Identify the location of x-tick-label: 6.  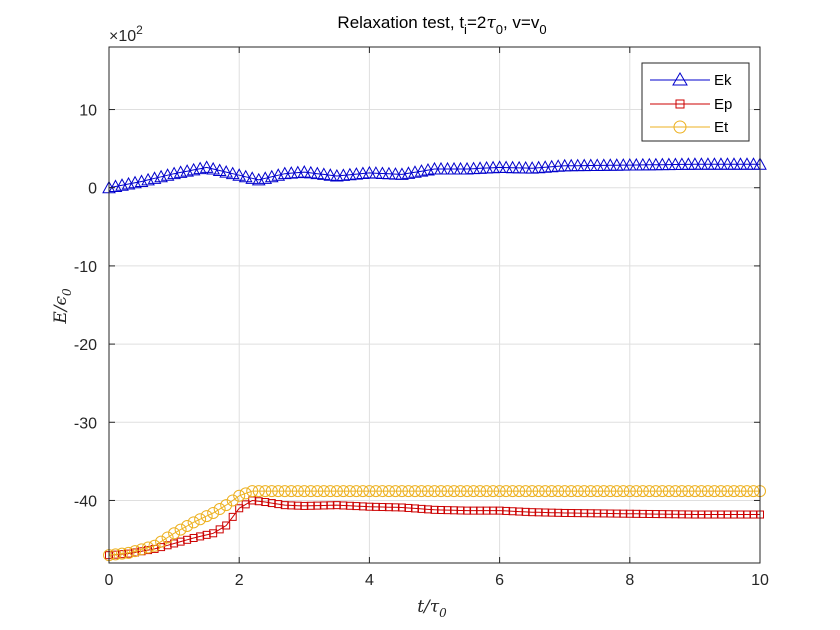
(499, 580).